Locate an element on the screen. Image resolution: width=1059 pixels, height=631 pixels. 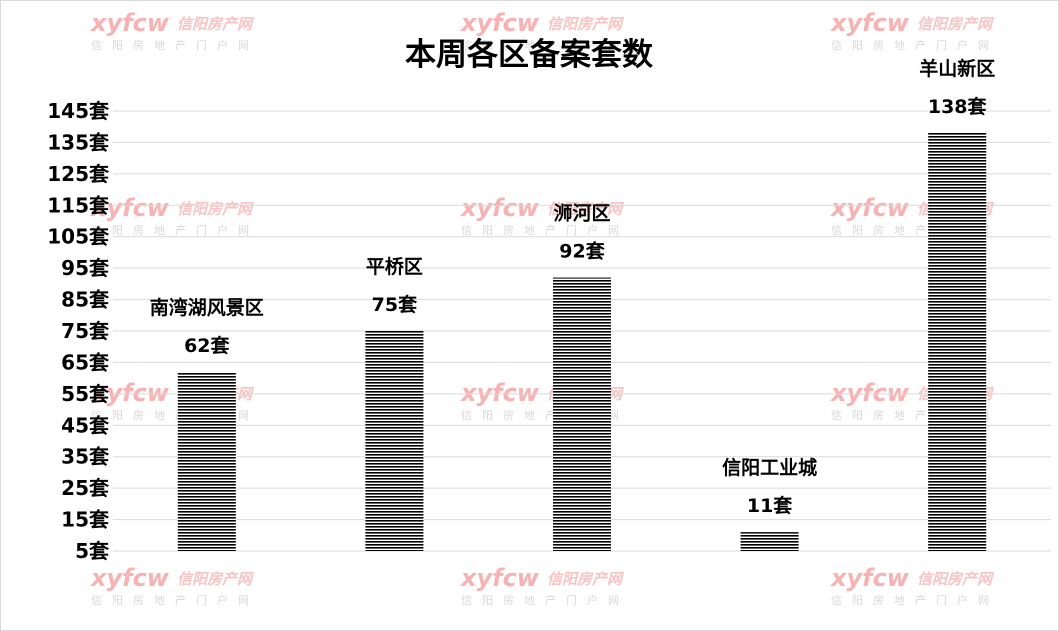
bar-value-label: 92套 is located at coordinates (582, 251).